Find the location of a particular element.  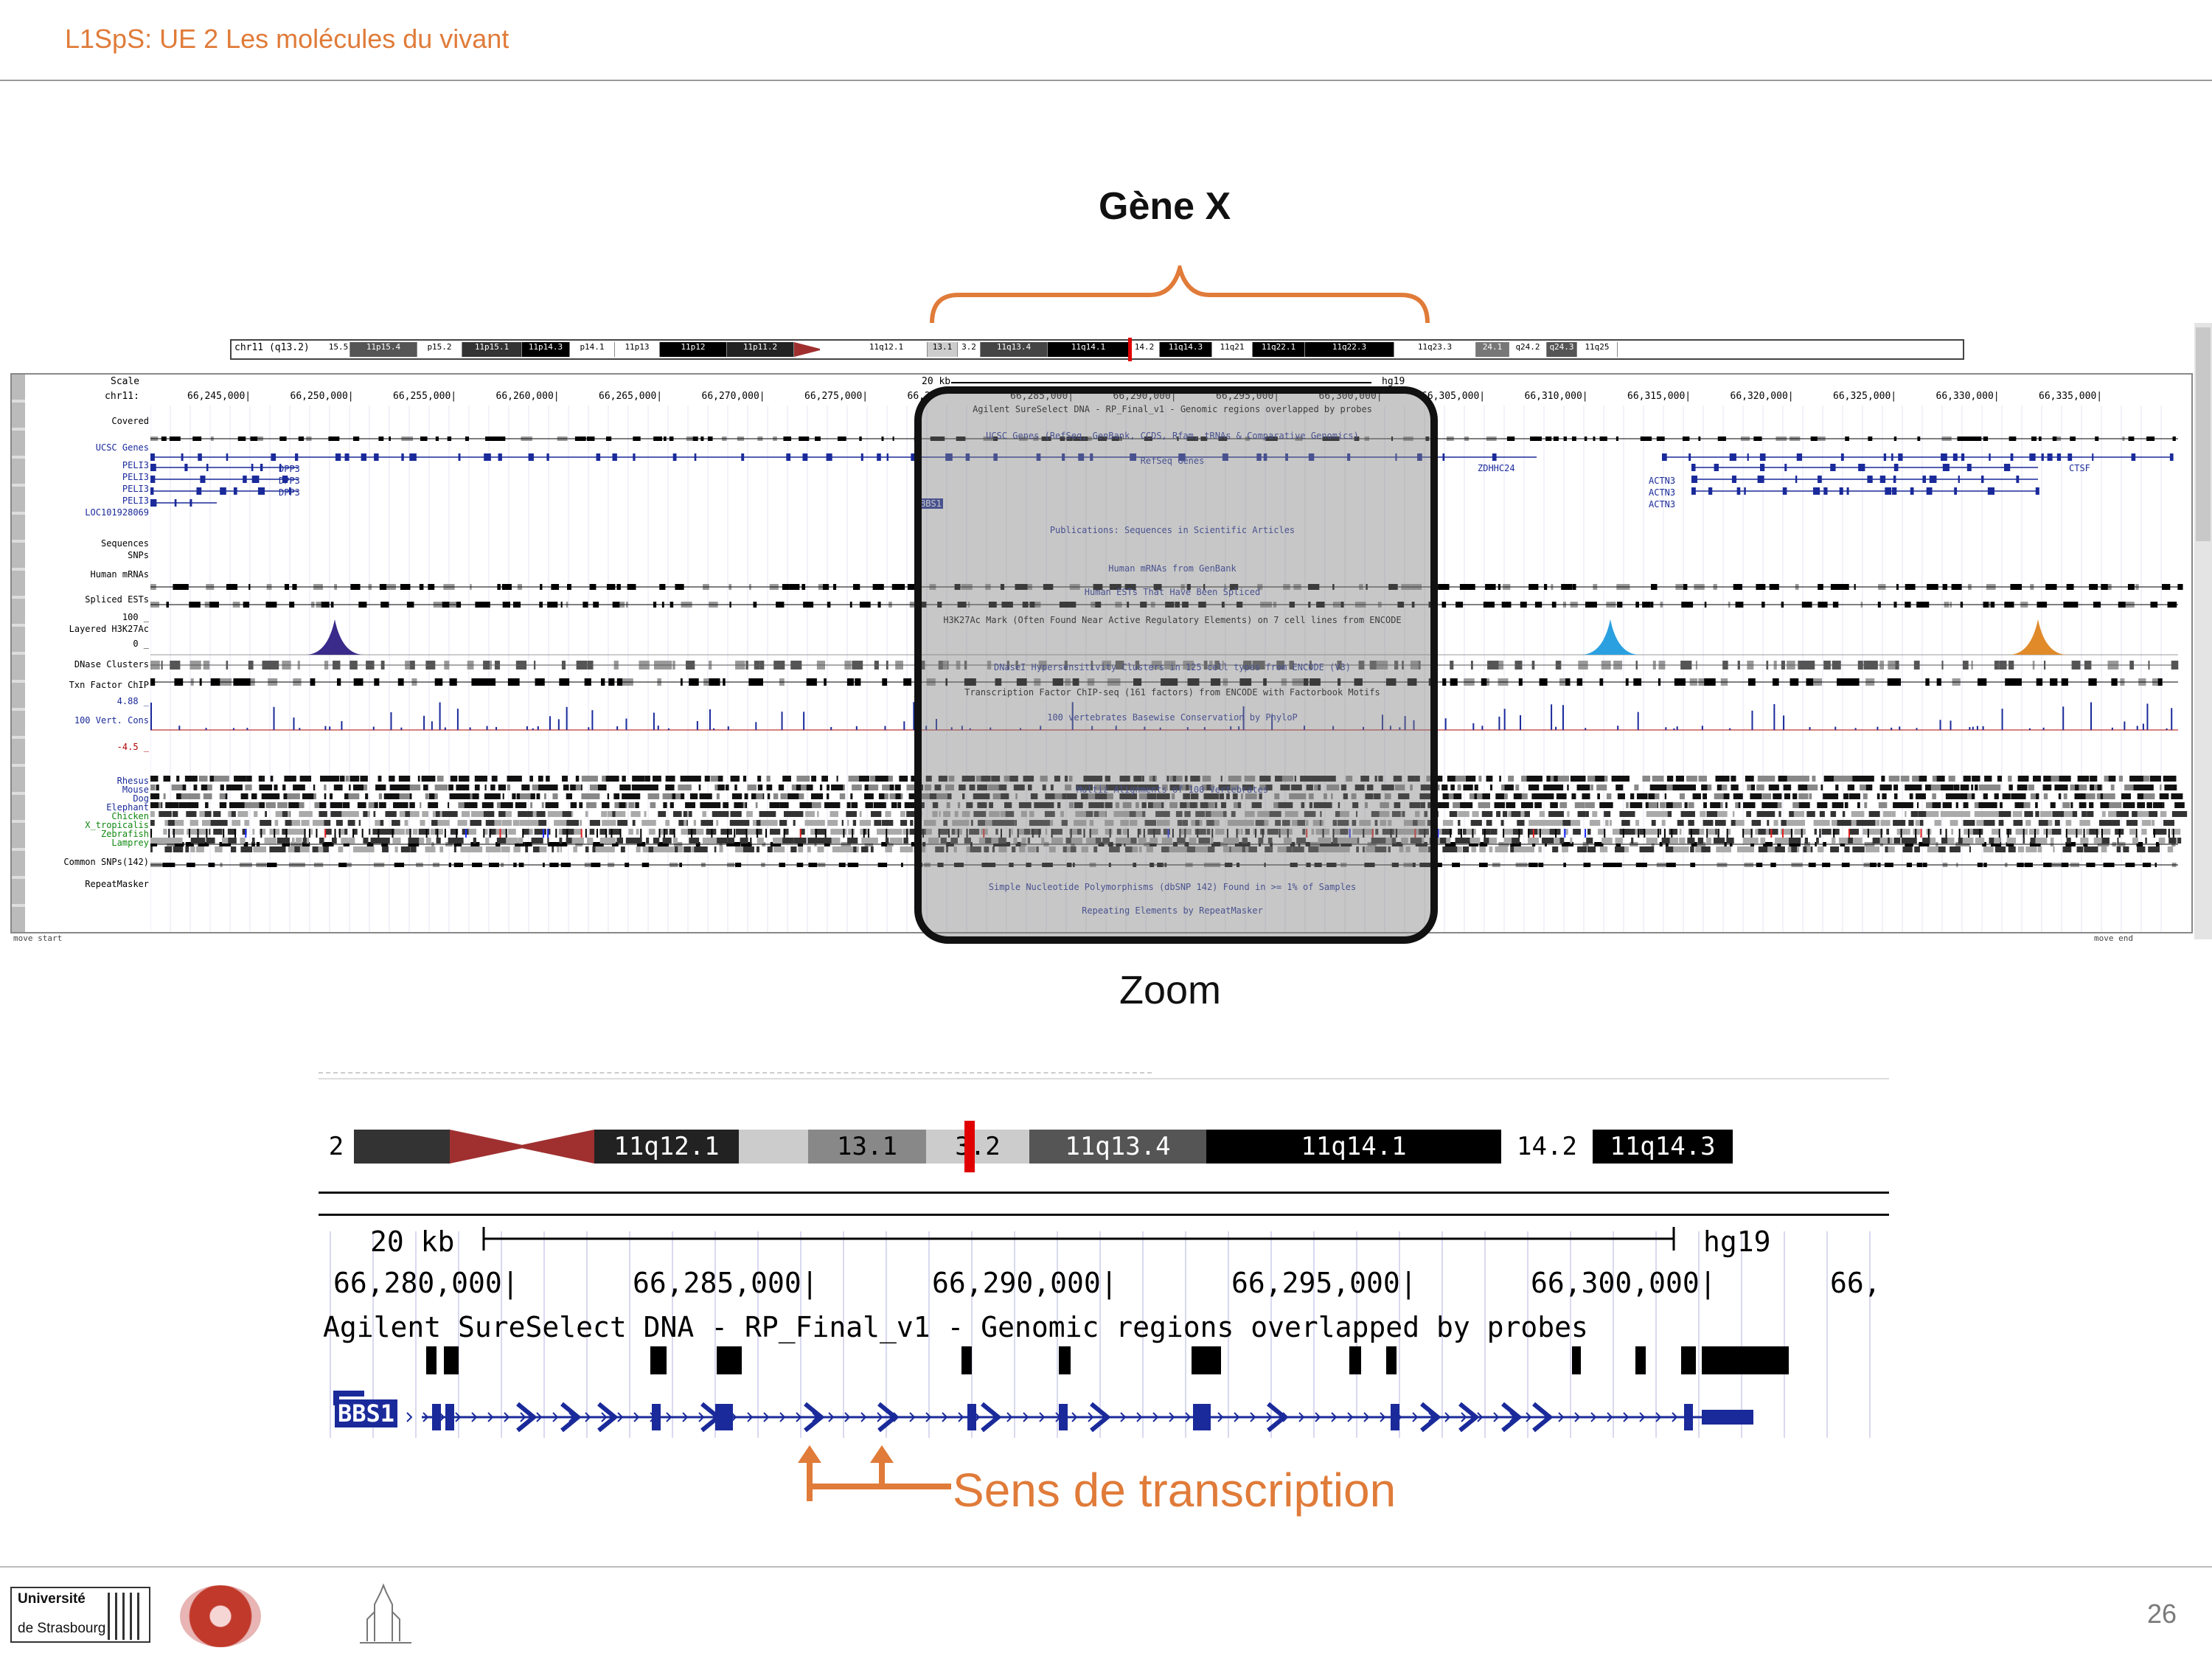

track-label: Lamprey is located at coordinates (130, 843).